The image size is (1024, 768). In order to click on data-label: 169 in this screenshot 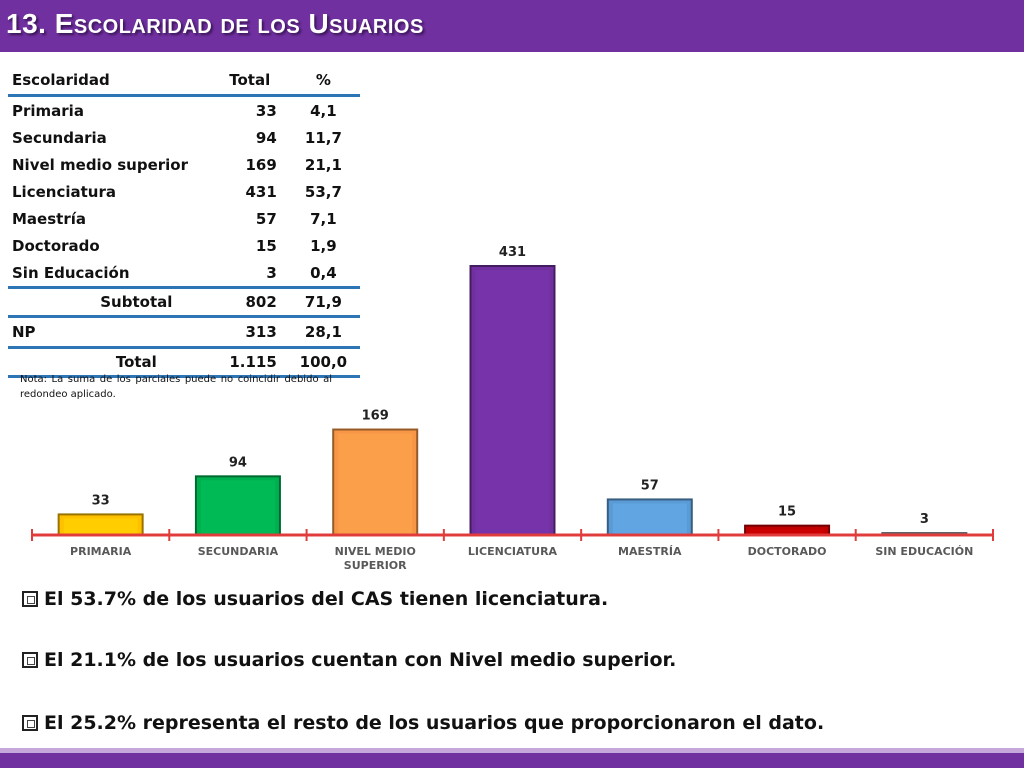, I will do `click(375, 416)`.